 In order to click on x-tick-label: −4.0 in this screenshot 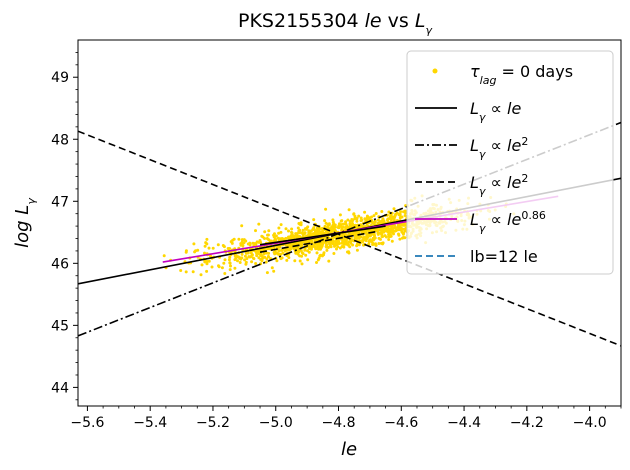, I will do `click(590, 423)`.